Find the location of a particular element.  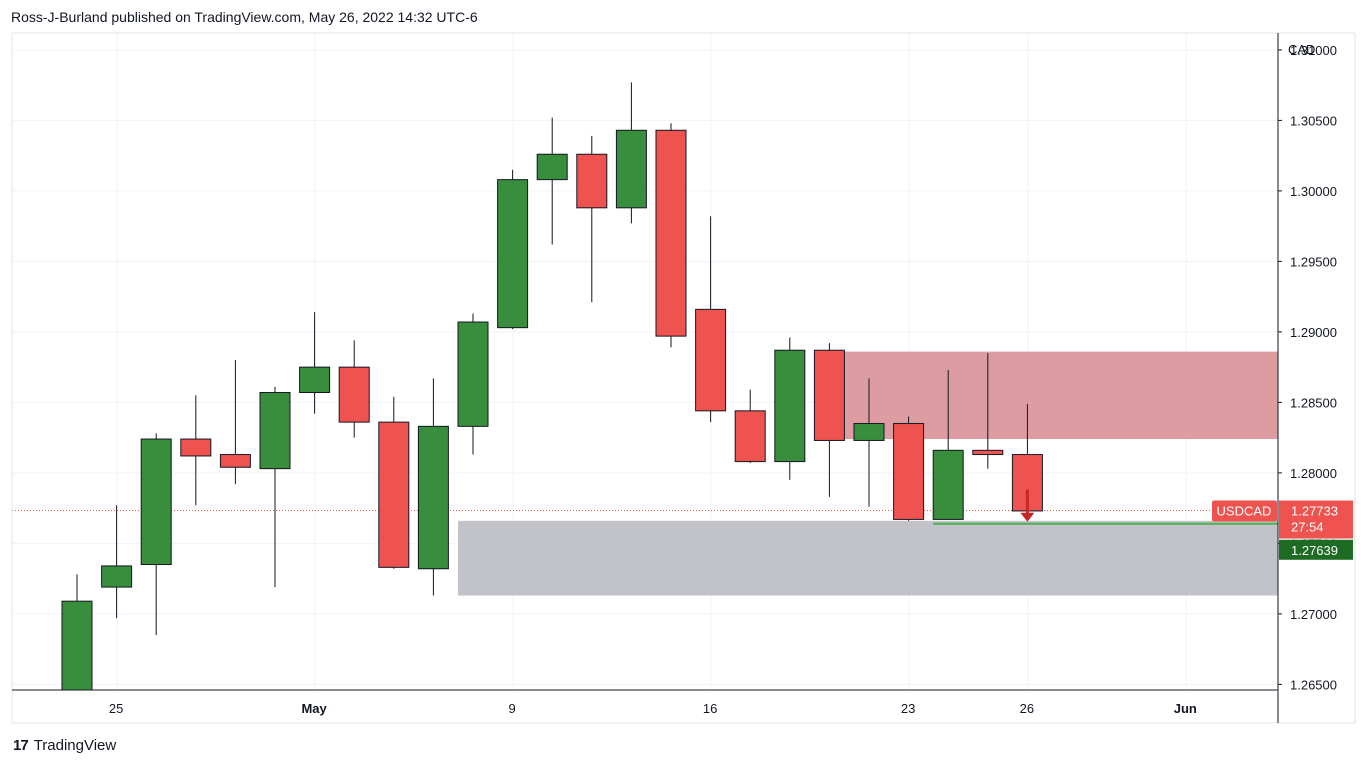

price-badges: USDCAD 1.27733 27:54 1.27639 is located at coordinates (1282, 530).